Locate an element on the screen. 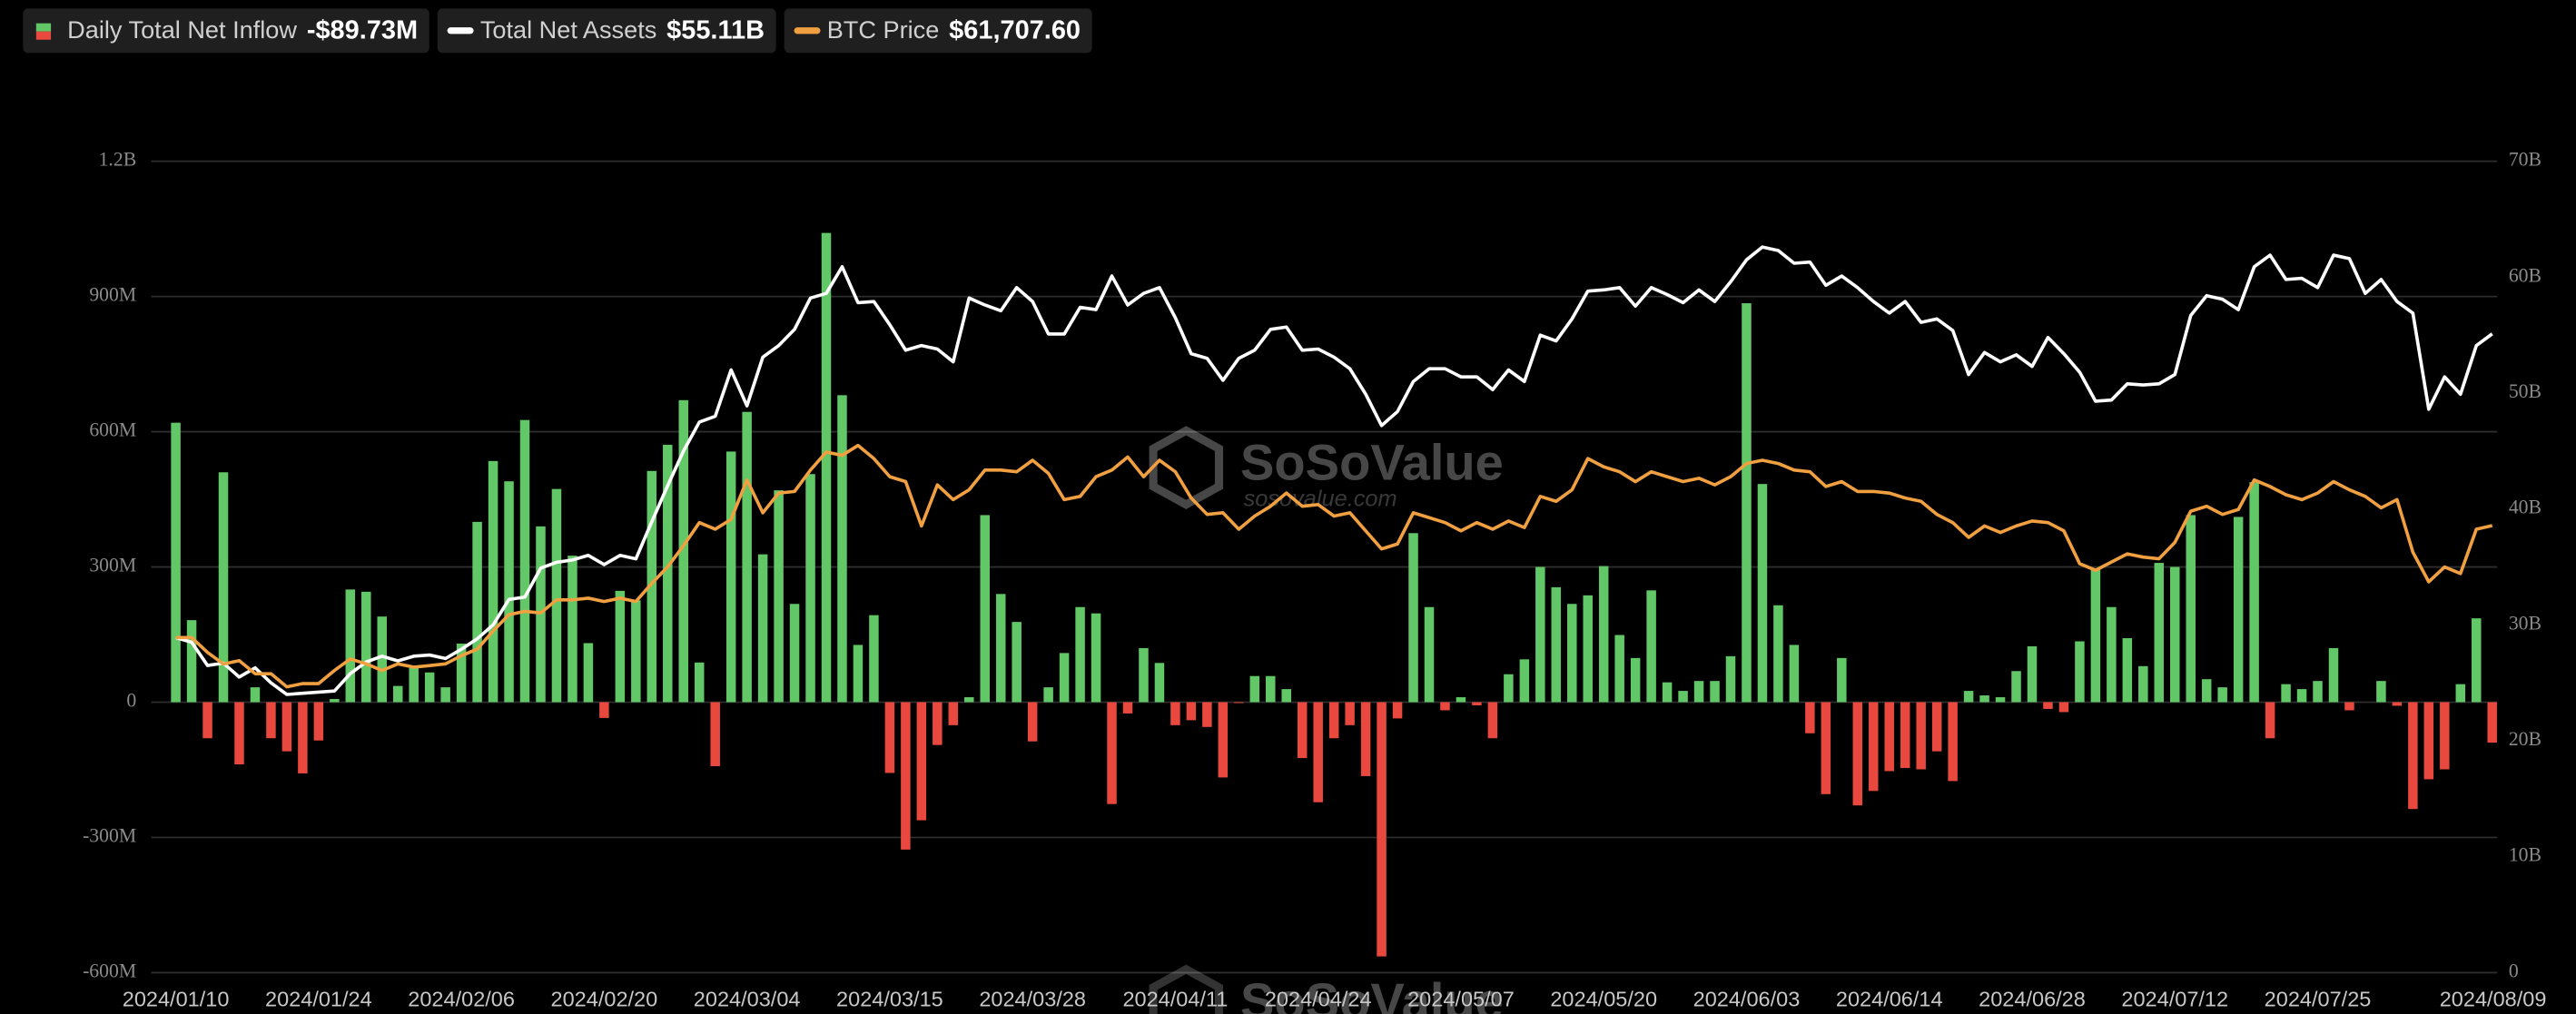  y-tick-label: 600M is located at coordinates (112, 430).